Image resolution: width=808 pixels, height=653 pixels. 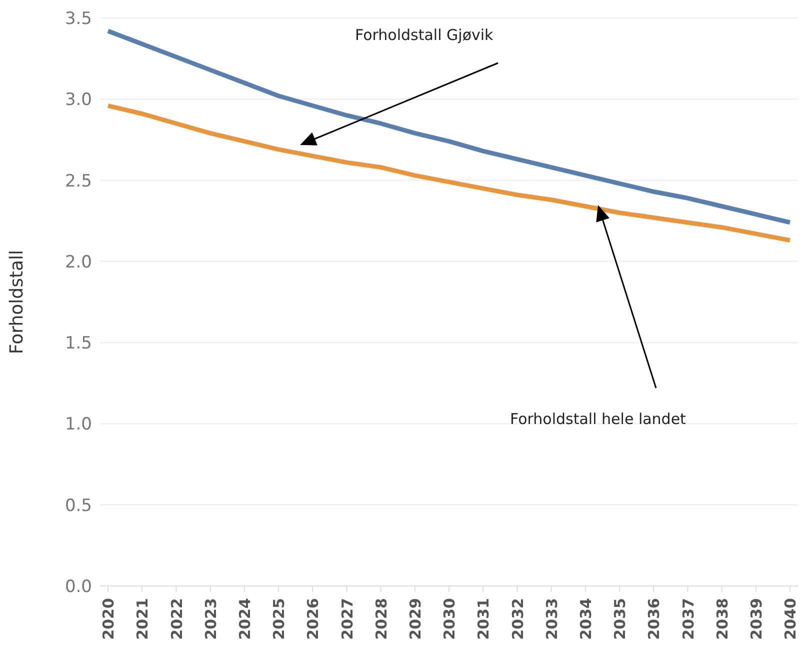 I want to click on annotation: Forholdstall hele landet, so click(x=598, y=419).